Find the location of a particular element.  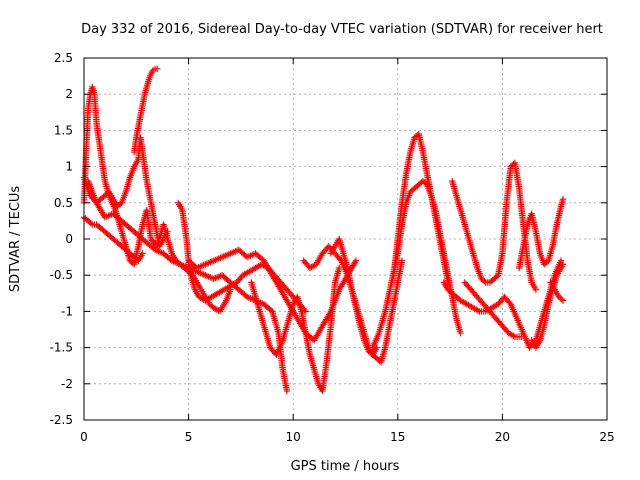

x-tick-label: 5 is located at coordinates (189, 437).